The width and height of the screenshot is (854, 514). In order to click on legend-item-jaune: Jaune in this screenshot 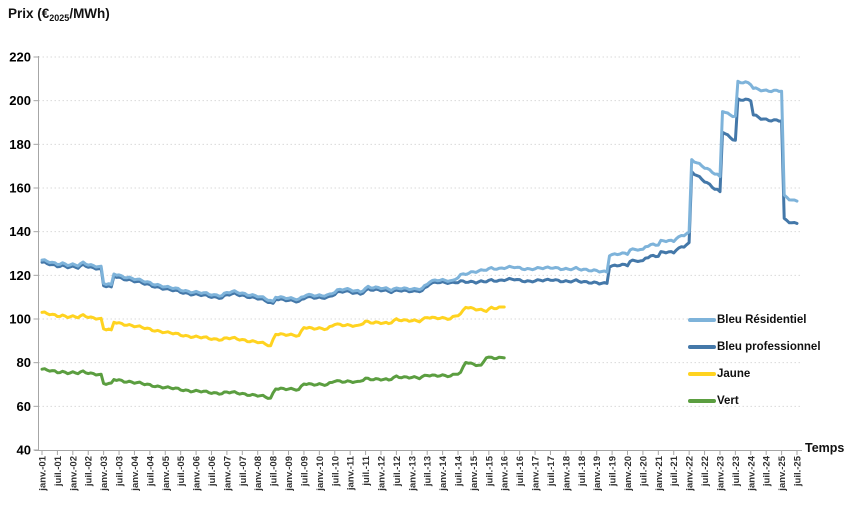, I will do `click(763, 373)`.